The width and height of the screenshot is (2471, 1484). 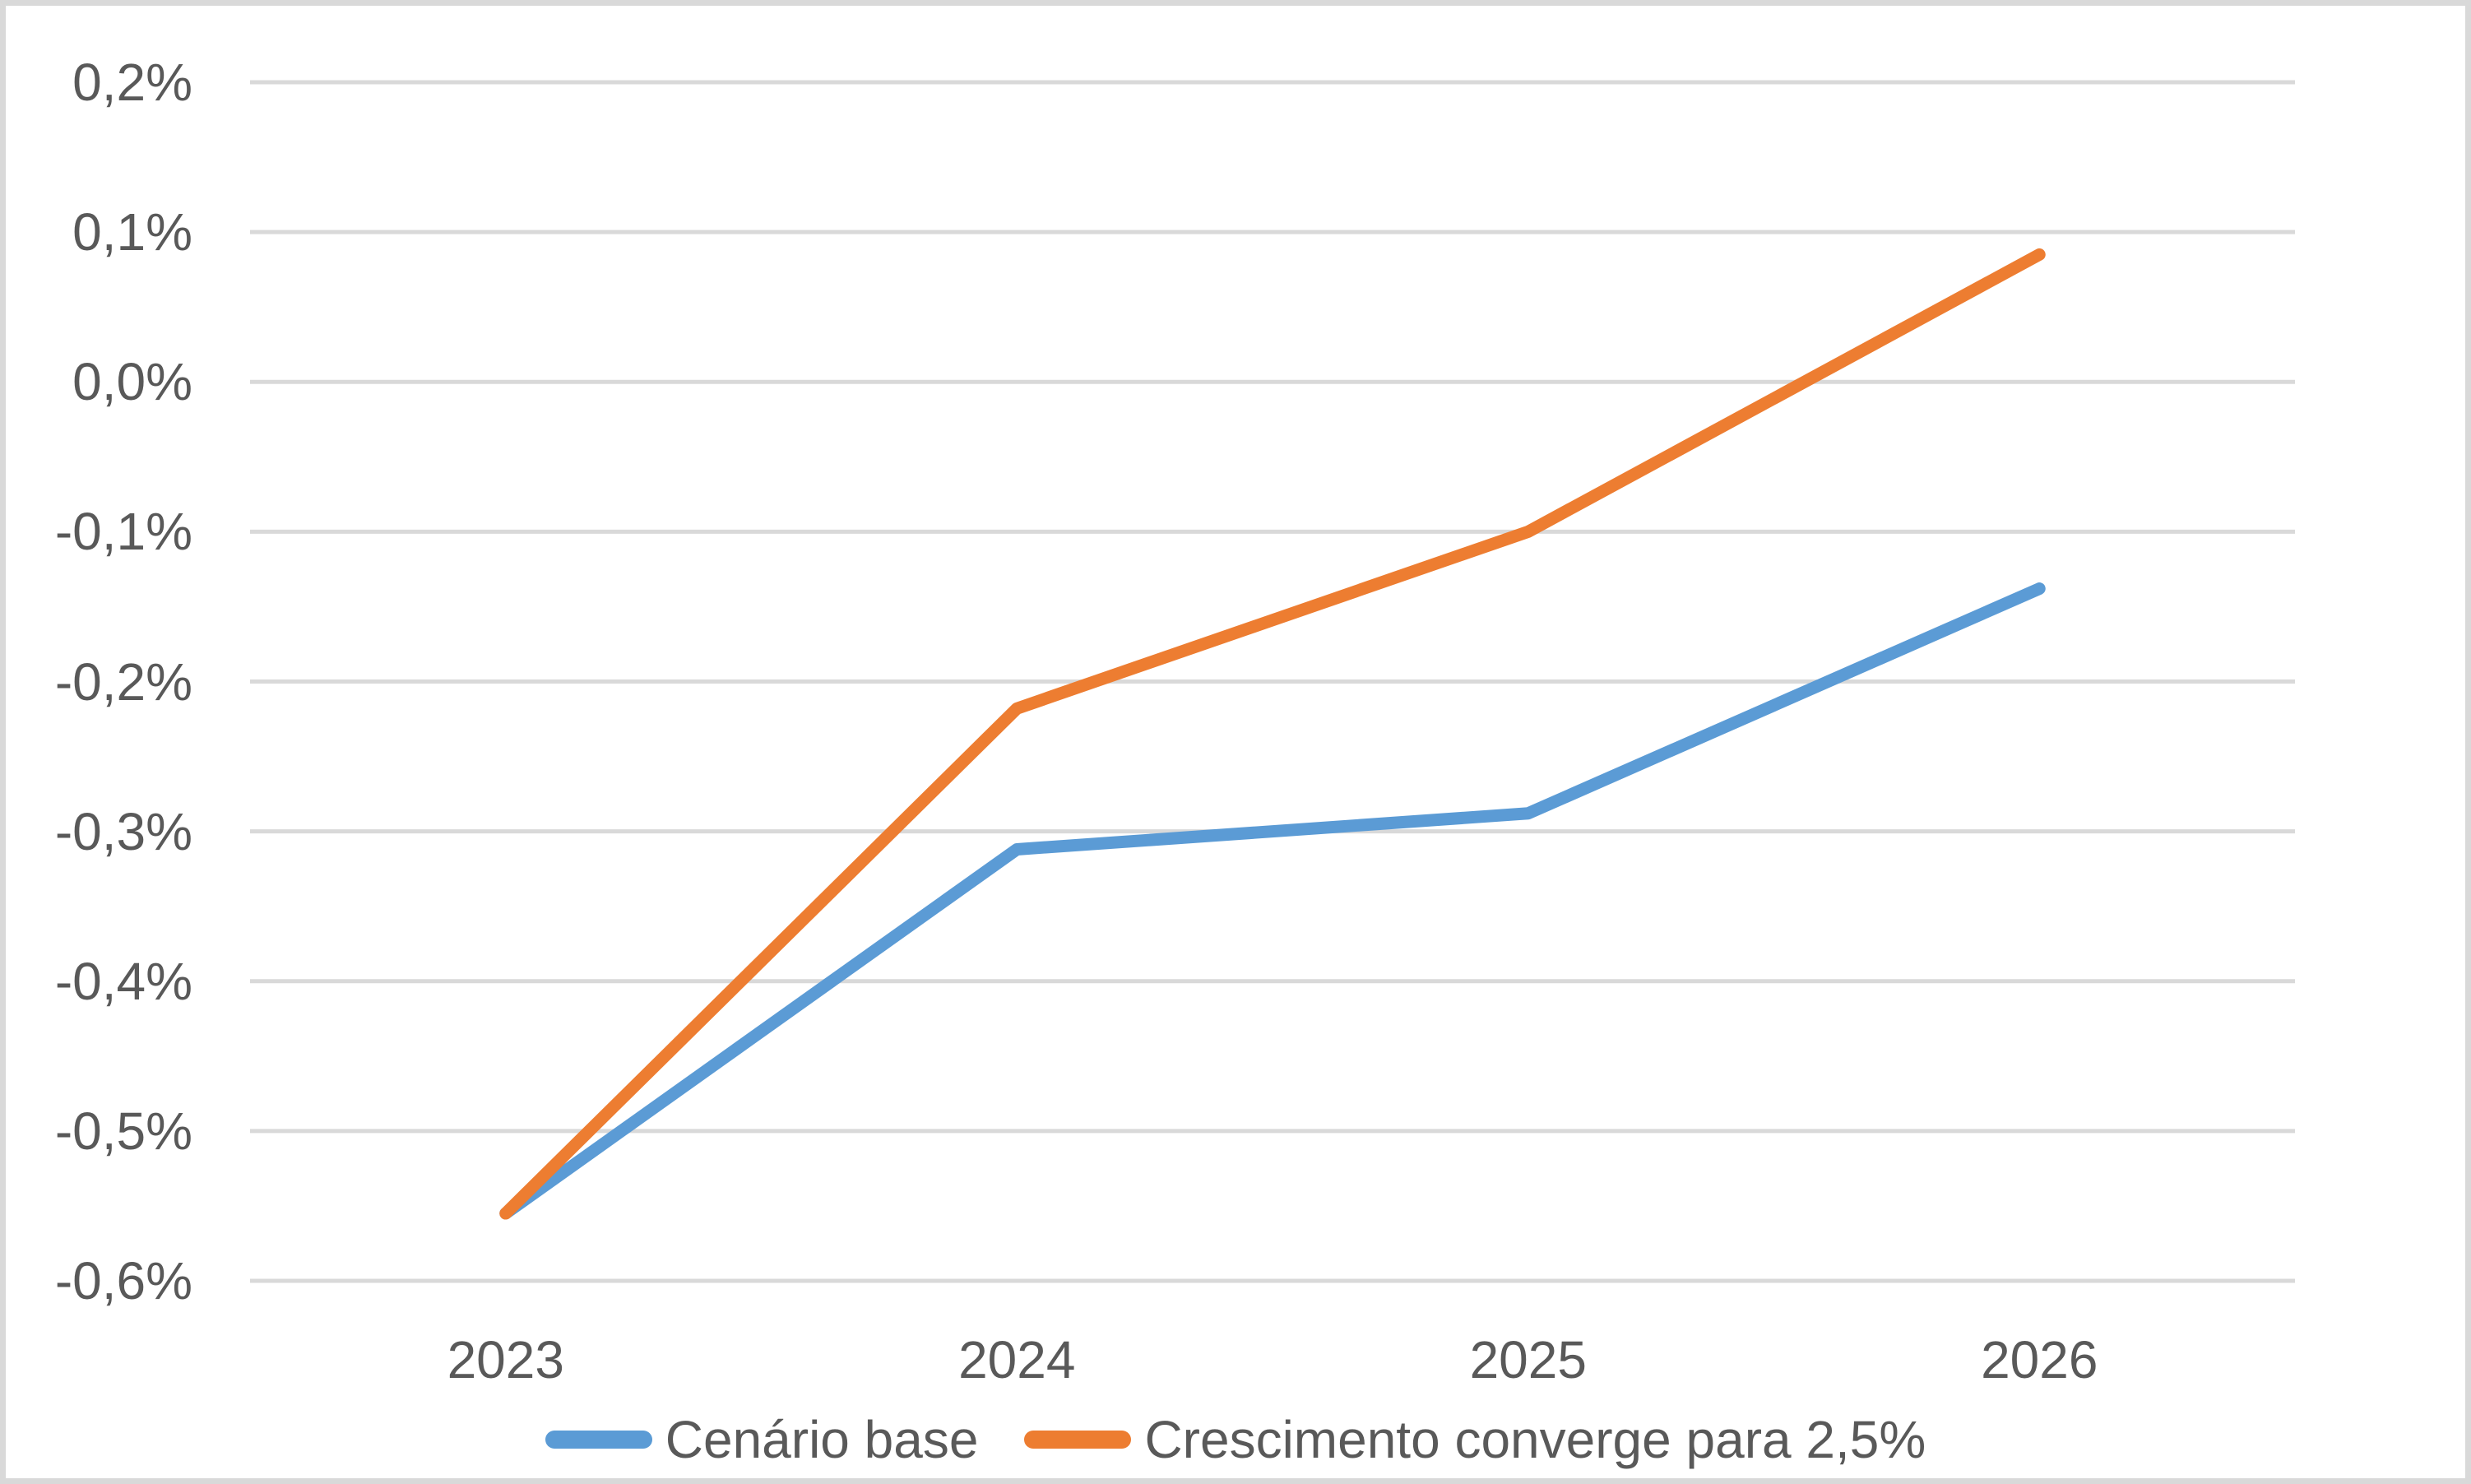 I want to click on legend-label-crescimento-converge: Crescimento converge para 2,5%, so click(x=1535, y=1439).